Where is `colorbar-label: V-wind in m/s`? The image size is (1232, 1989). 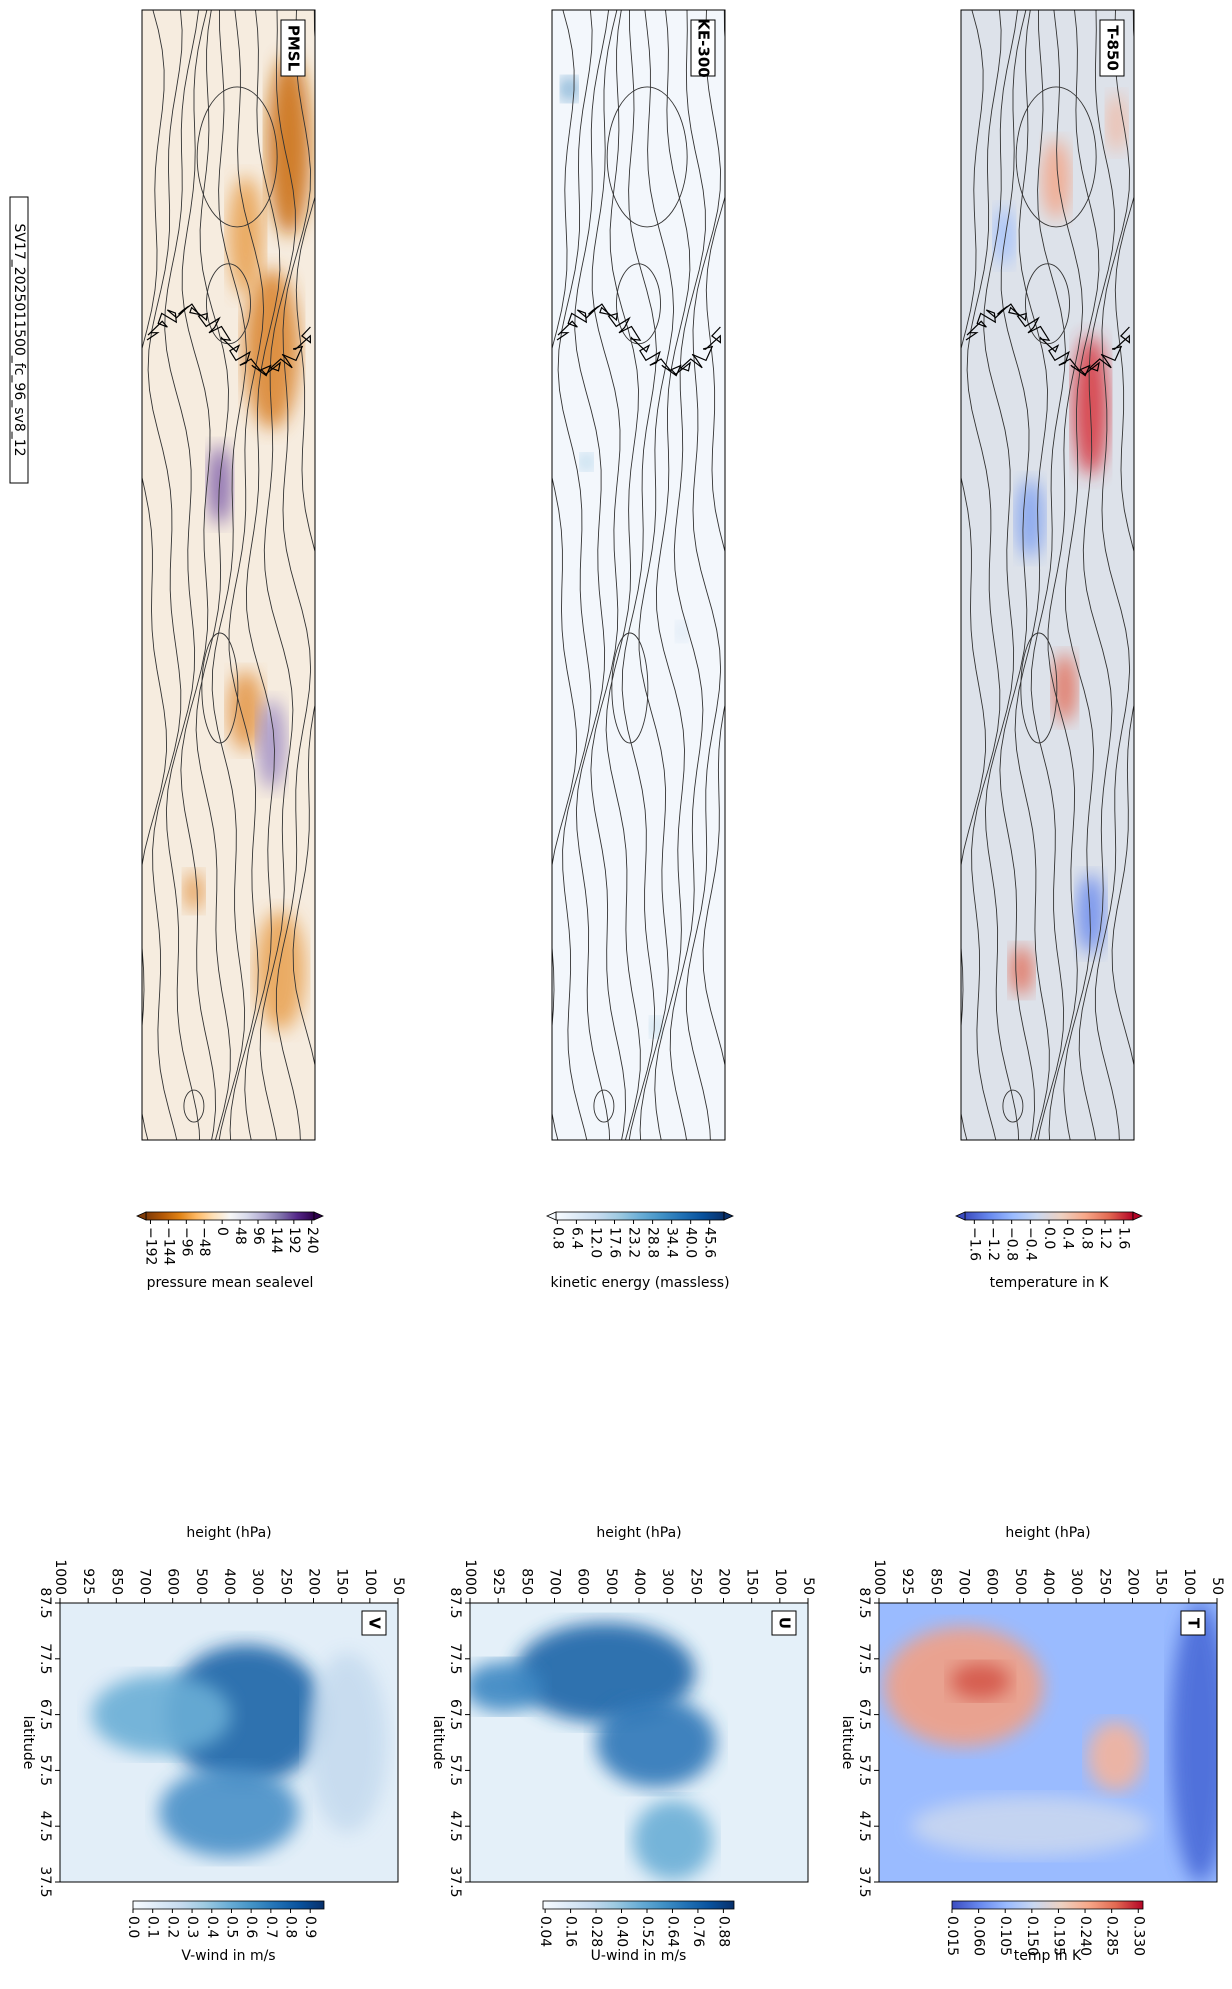
colorbar-label: V-wind in m/s is located at coordinates (228, 1956).